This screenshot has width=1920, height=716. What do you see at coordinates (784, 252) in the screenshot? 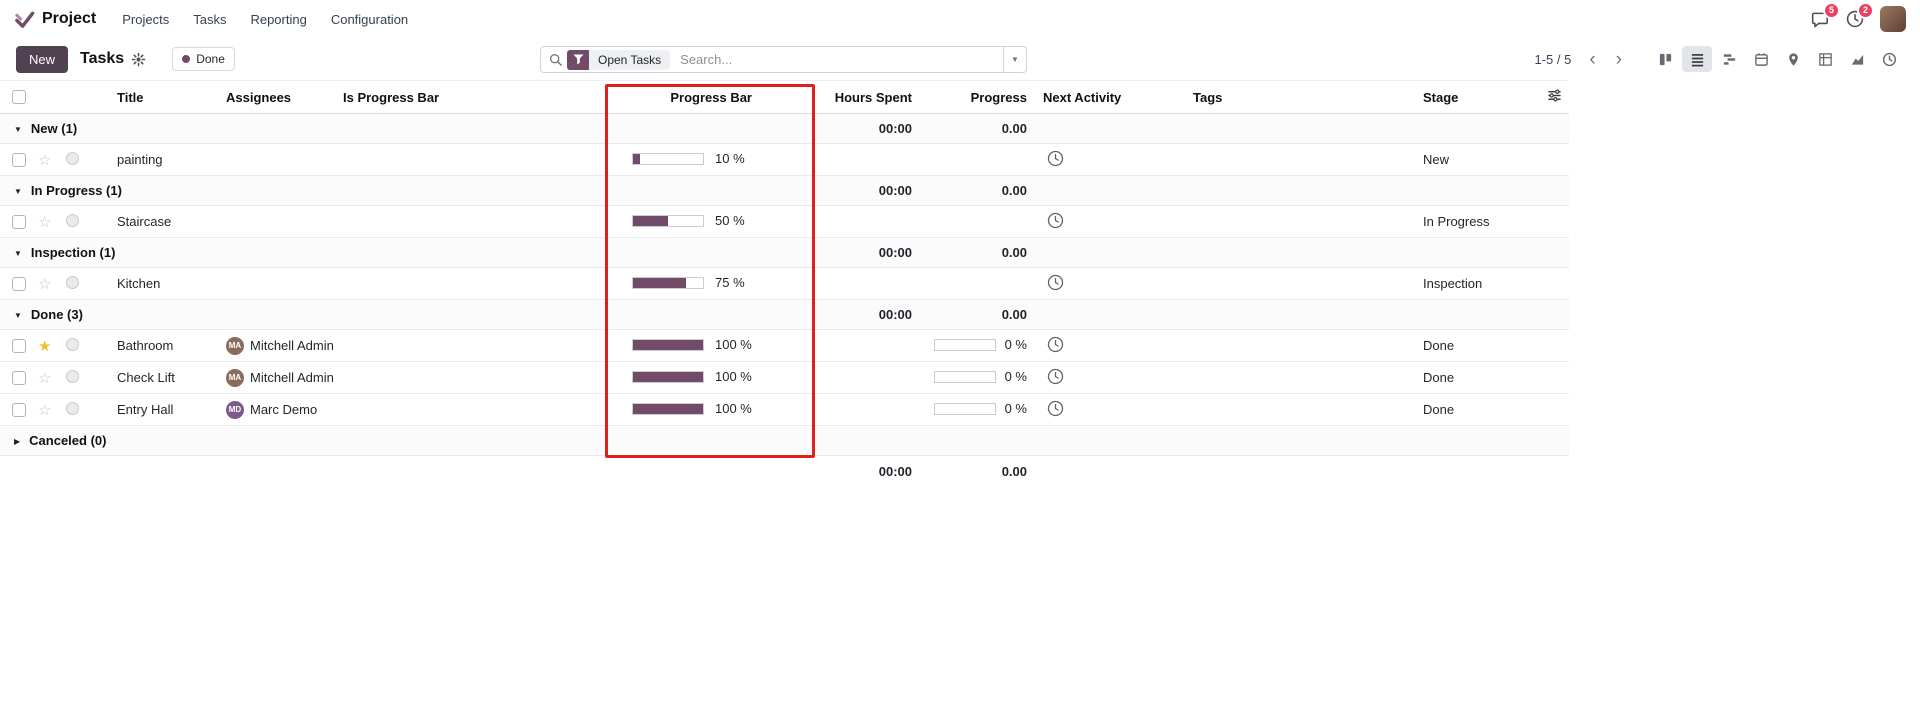
I see `group-header-row: ▼ Inspection (1) 00:00 0.00` at bounding box center [784, 252].